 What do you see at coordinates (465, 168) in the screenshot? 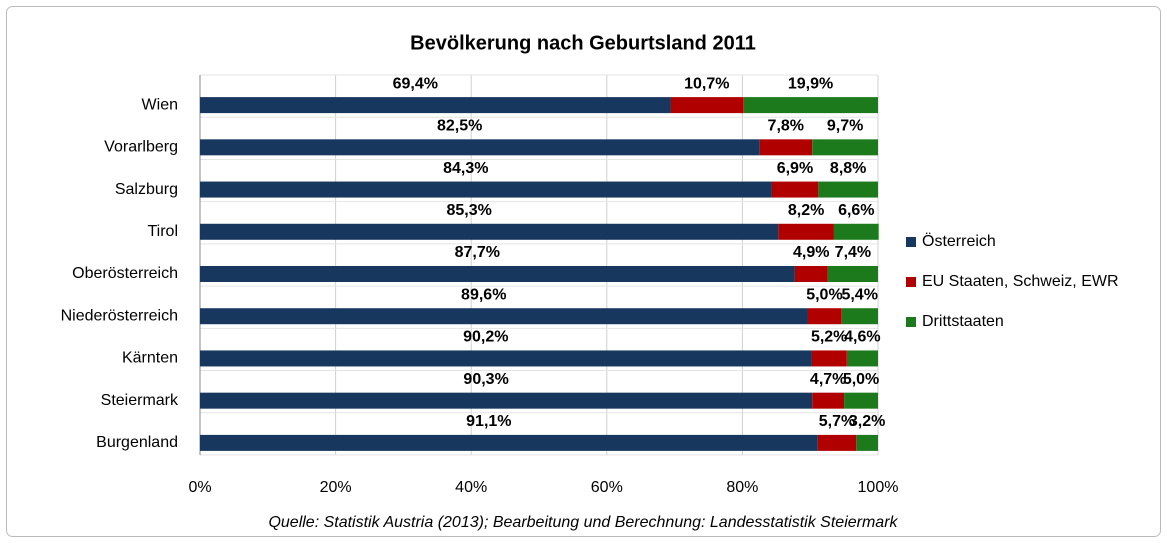
I see `value-label: 84,3%` at bounding box center [465, 168].